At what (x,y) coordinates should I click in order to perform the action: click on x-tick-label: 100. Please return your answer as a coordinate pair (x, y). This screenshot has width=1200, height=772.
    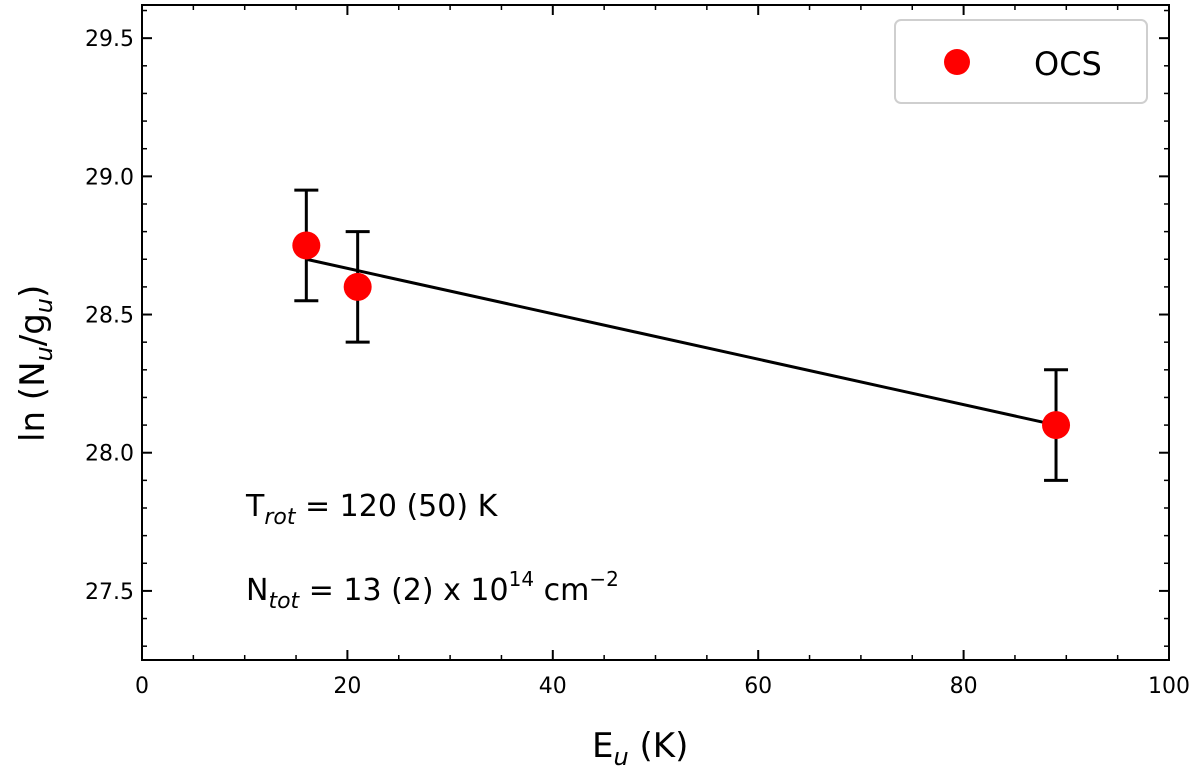
    Looking at the image, I should click on (1169, 686).